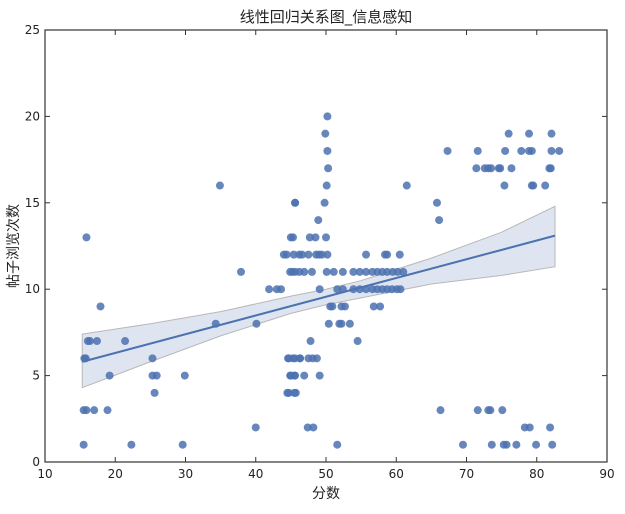 The width and height of the screenshot is (625, 514). Describe the element at coordinates (255, 474) in the screenshot. I see `x-tick-label: 40` at that location.